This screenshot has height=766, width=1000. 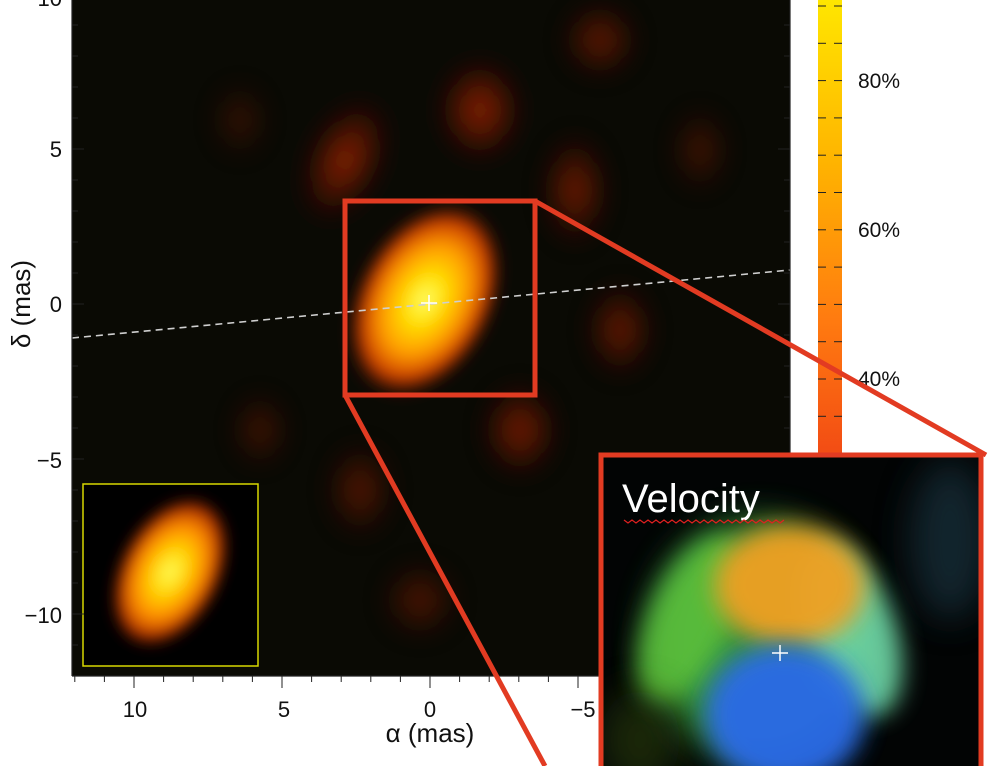 I want to click on y-axis-title: δ (mas), so click(x=21, y=304).